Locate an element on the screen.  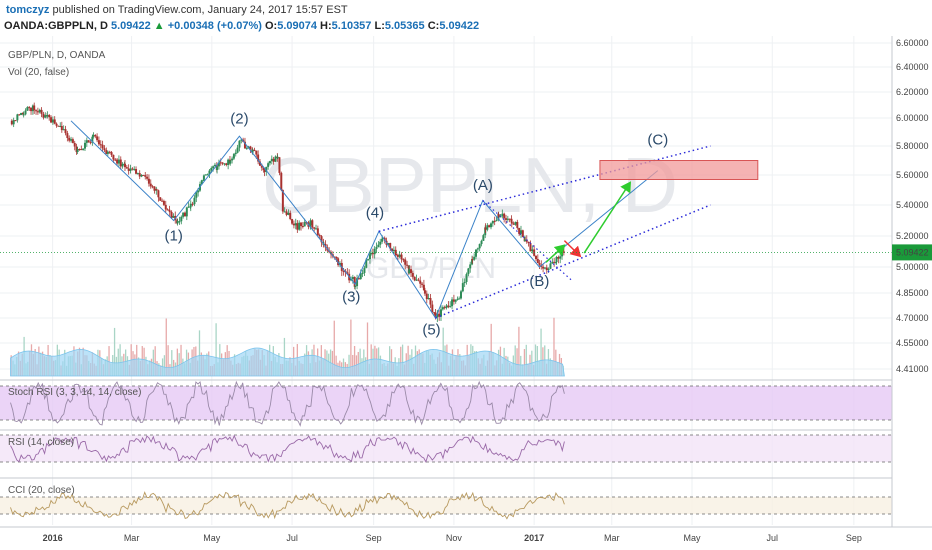
arrow-up-long is located at coordinates (607, 217).